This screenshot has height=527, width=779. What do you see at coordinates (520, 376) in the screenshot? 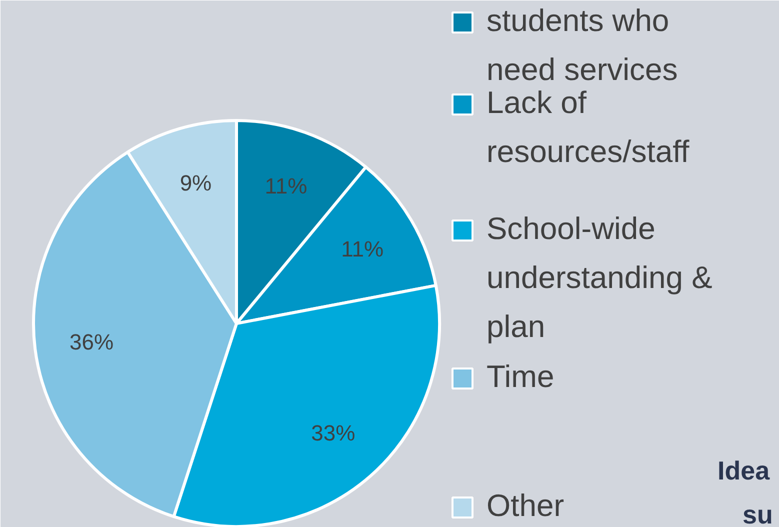
I see `legend-label: Time` at bounding box center [520, 376].